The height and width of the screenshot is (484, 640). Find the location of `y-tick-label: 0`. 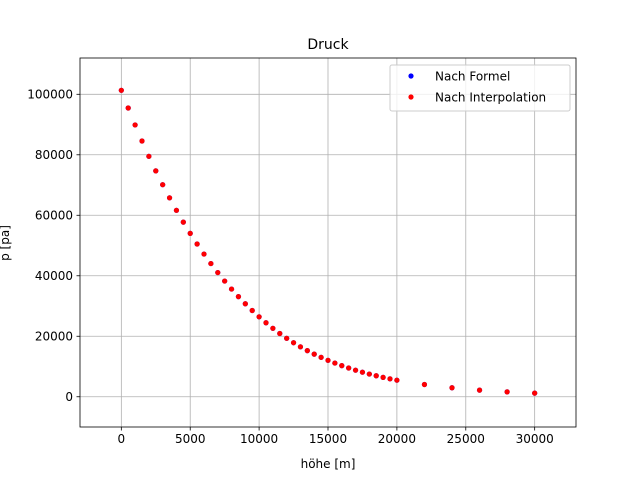

y-tick-label: 0 is located at coordinates (69, 397).